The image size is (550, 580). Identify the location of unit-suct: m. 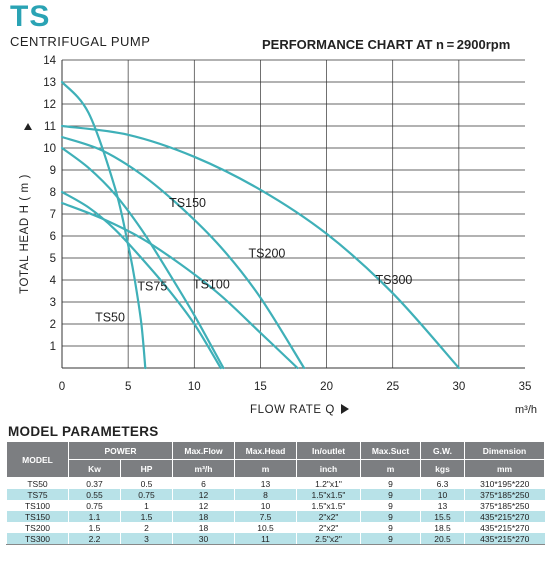
(390, 468).